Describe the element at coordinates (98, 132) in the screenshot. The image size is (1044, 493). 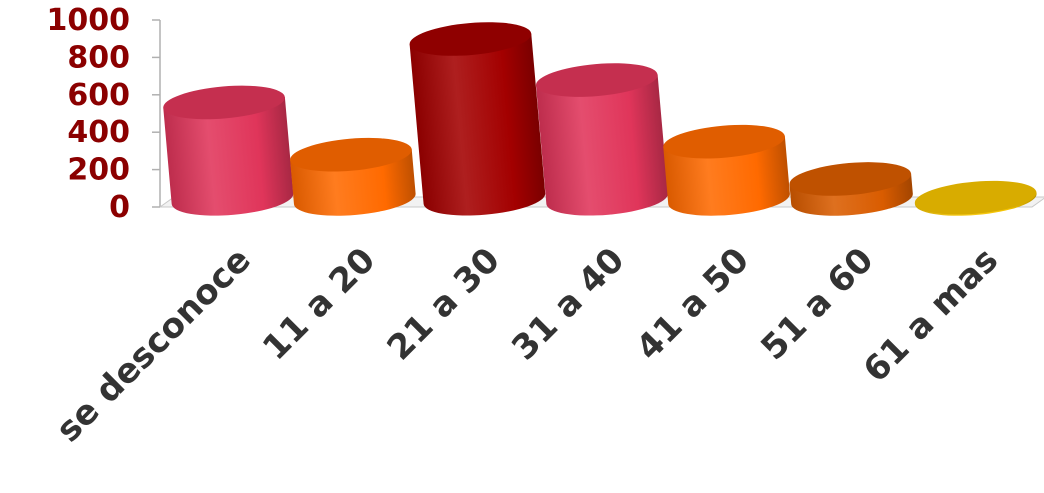
I see `y-tick-label: 400` at that location.